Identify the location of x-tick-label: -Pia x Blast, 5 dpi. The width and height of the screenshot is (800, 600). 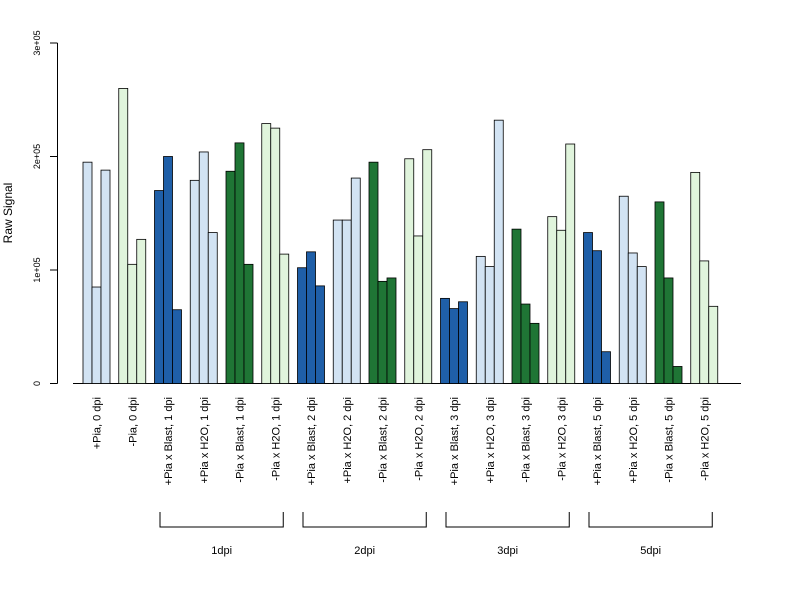
(670, 440).